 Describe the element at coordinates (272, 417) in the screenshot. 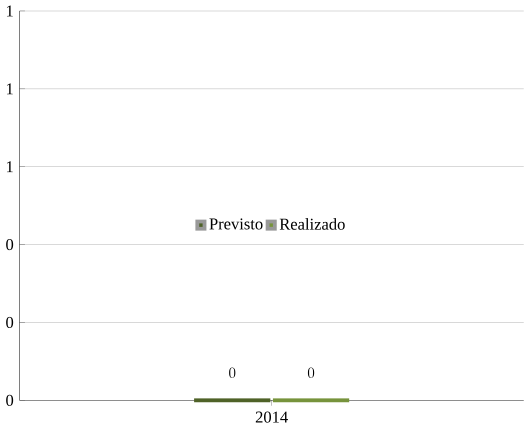

I see `x-tick-label: 2014` at that location.